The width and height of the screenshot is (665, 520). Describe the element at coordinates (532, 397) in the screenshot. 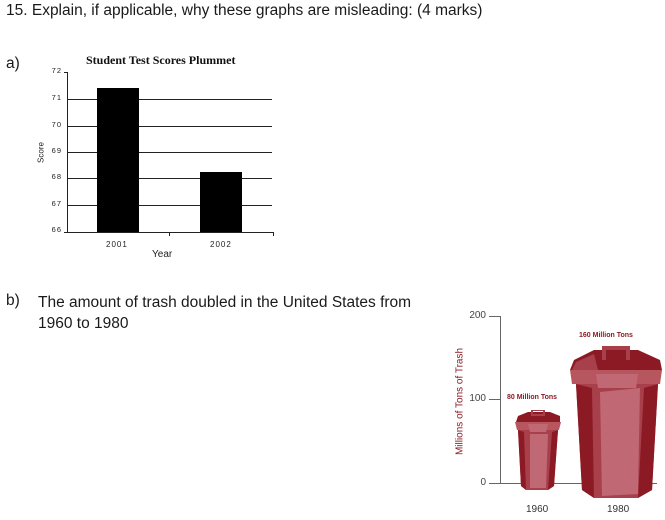

I see `label-1960-value: 80 Million Tons` at that location.